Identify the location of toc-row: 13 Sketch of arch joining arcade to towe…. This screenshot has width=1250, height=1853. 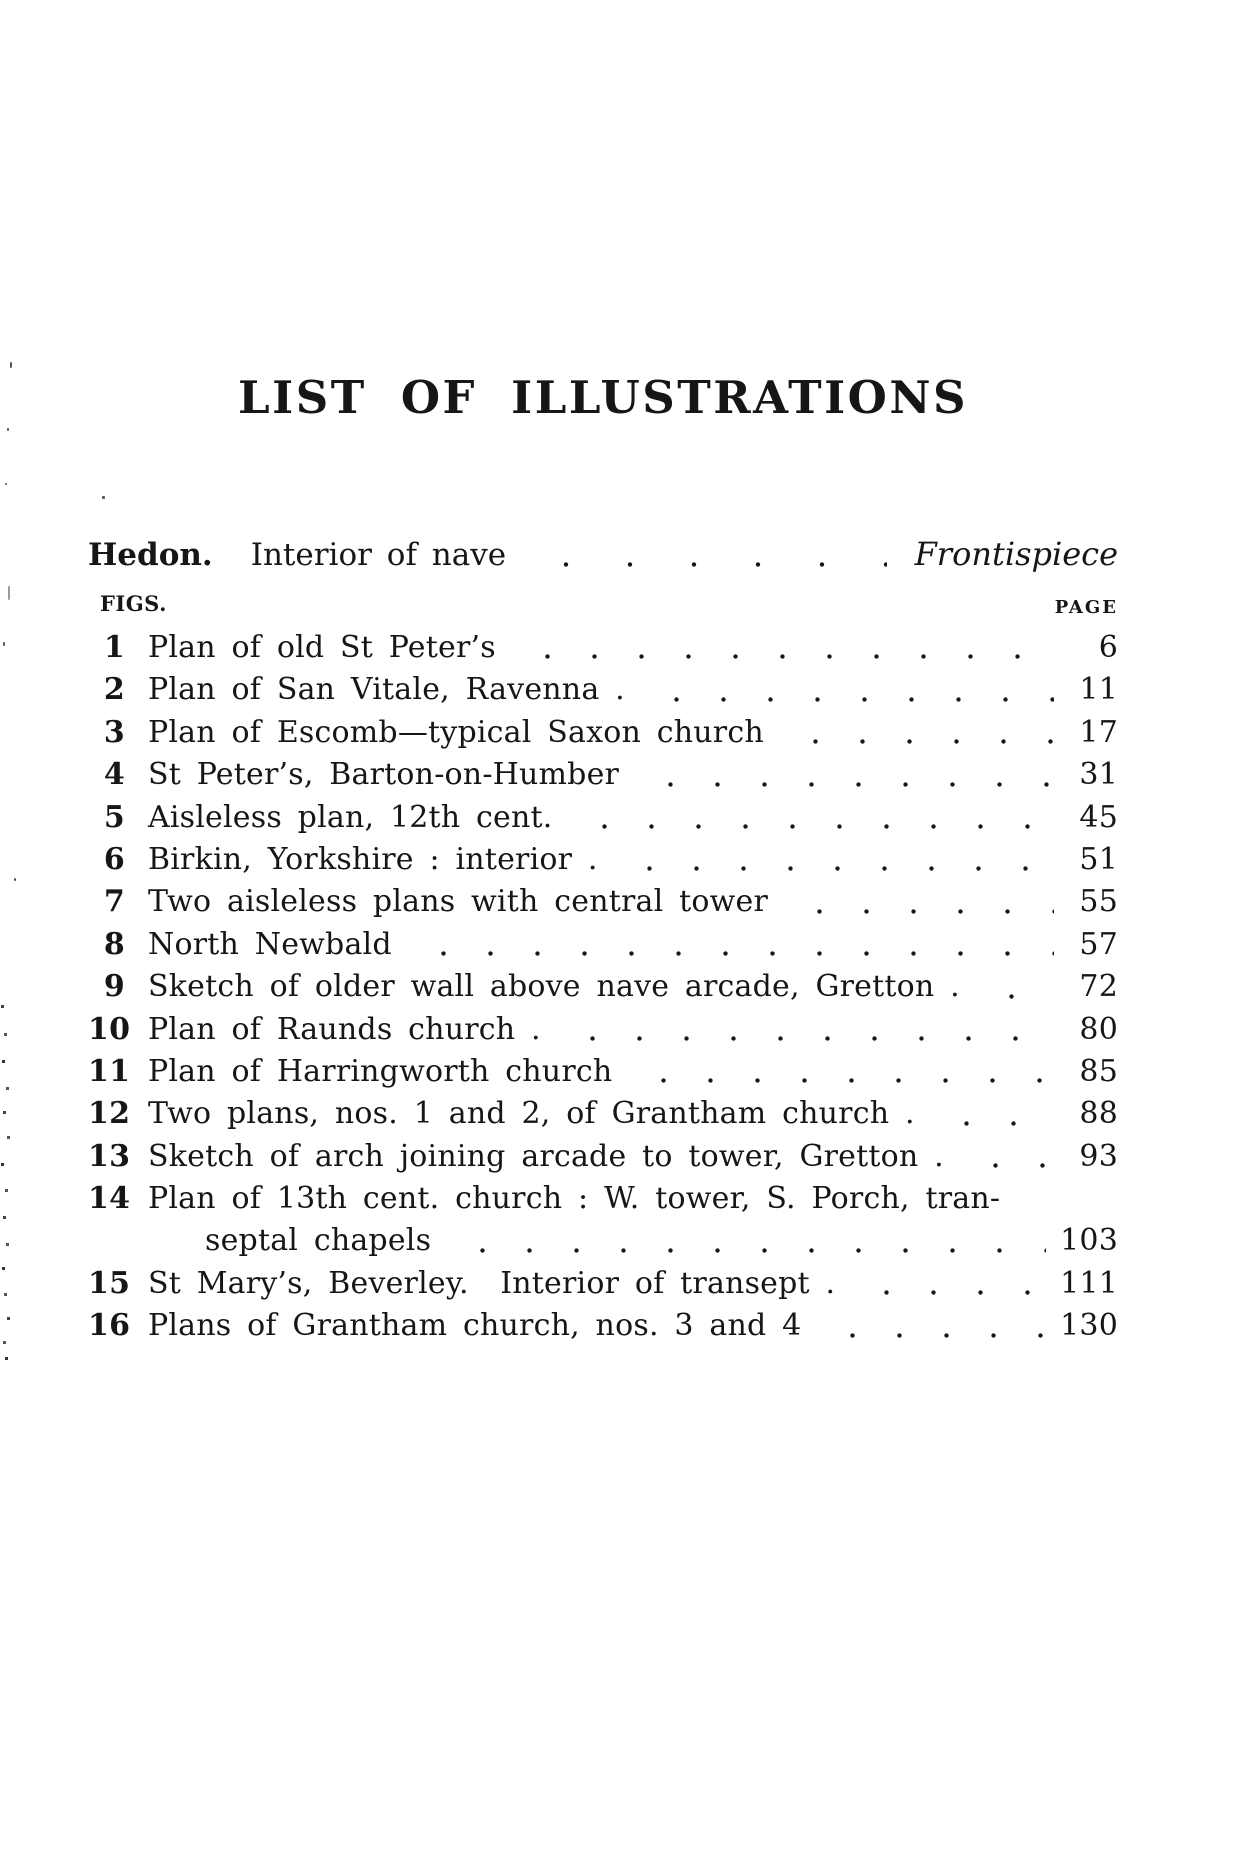
(603, 1157).